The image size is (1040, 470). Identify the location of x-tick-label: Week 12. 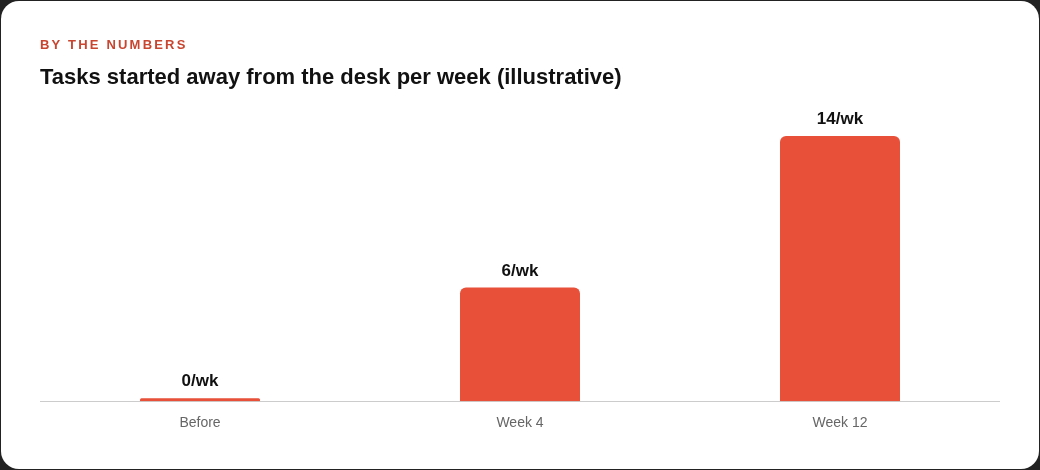
(840, 422).